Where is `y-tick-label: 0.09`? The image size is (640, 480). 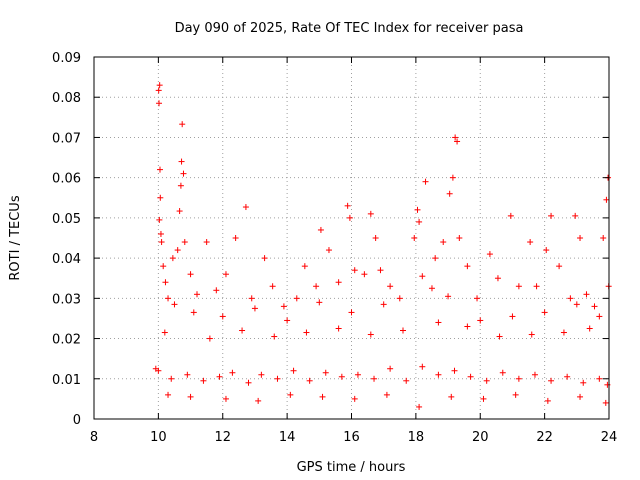
y-tick-label: 0.09 is located at coordinates (66, 58).